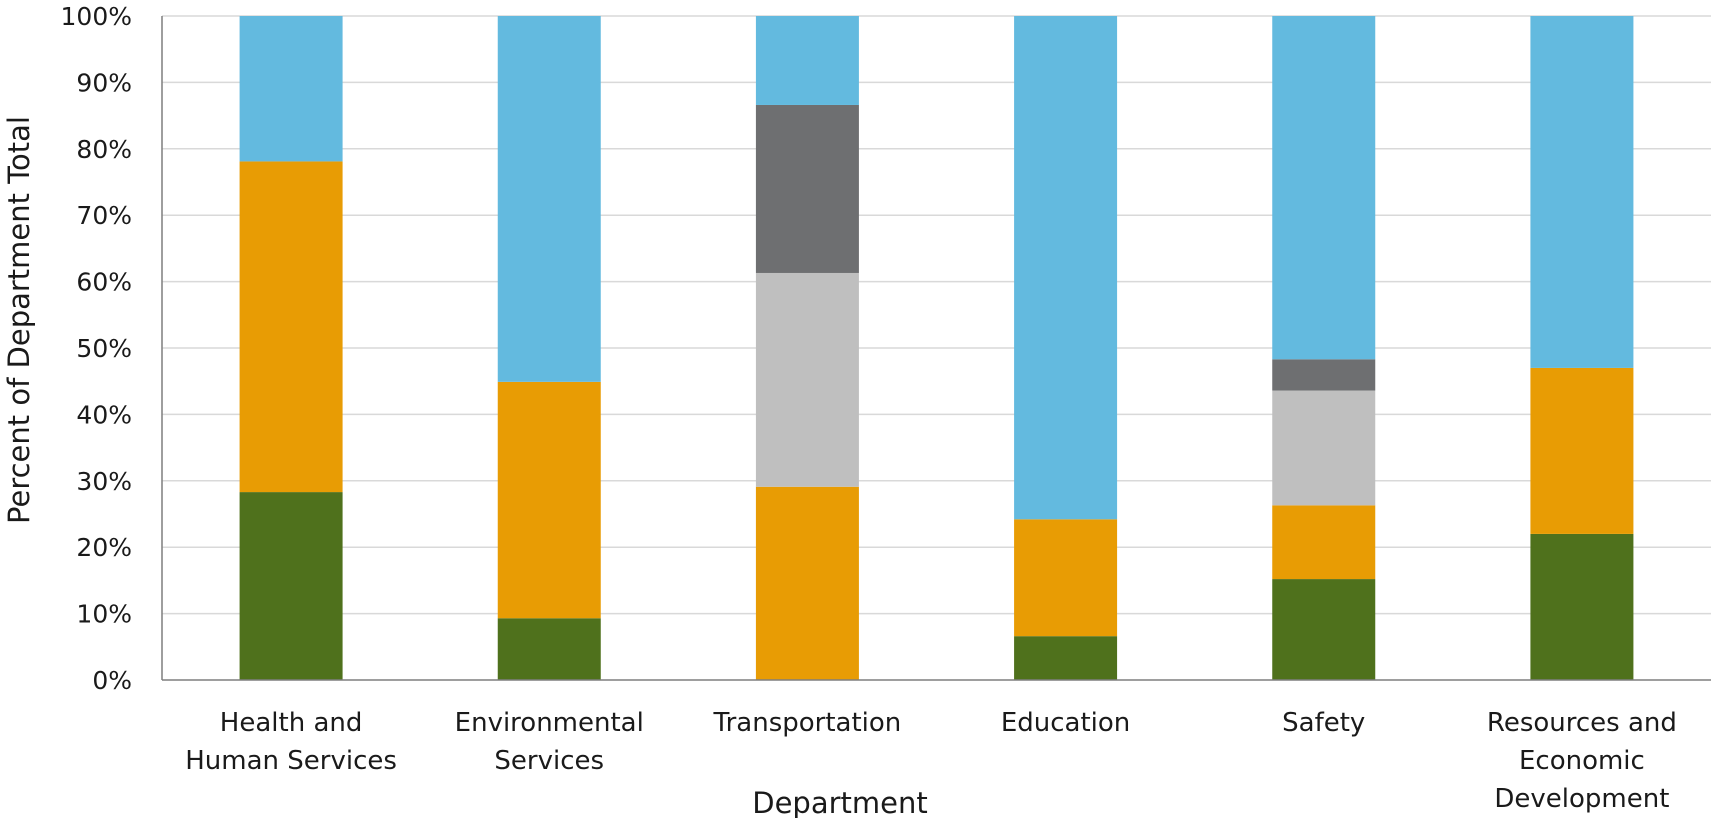 Image resolution: width=1711 pixels, height=818 pixels. What do you see at coordinates (19, 320) in the screenshot?
I see `y-axis-title: Percent of Department Total` at bounding box center [19, 320].